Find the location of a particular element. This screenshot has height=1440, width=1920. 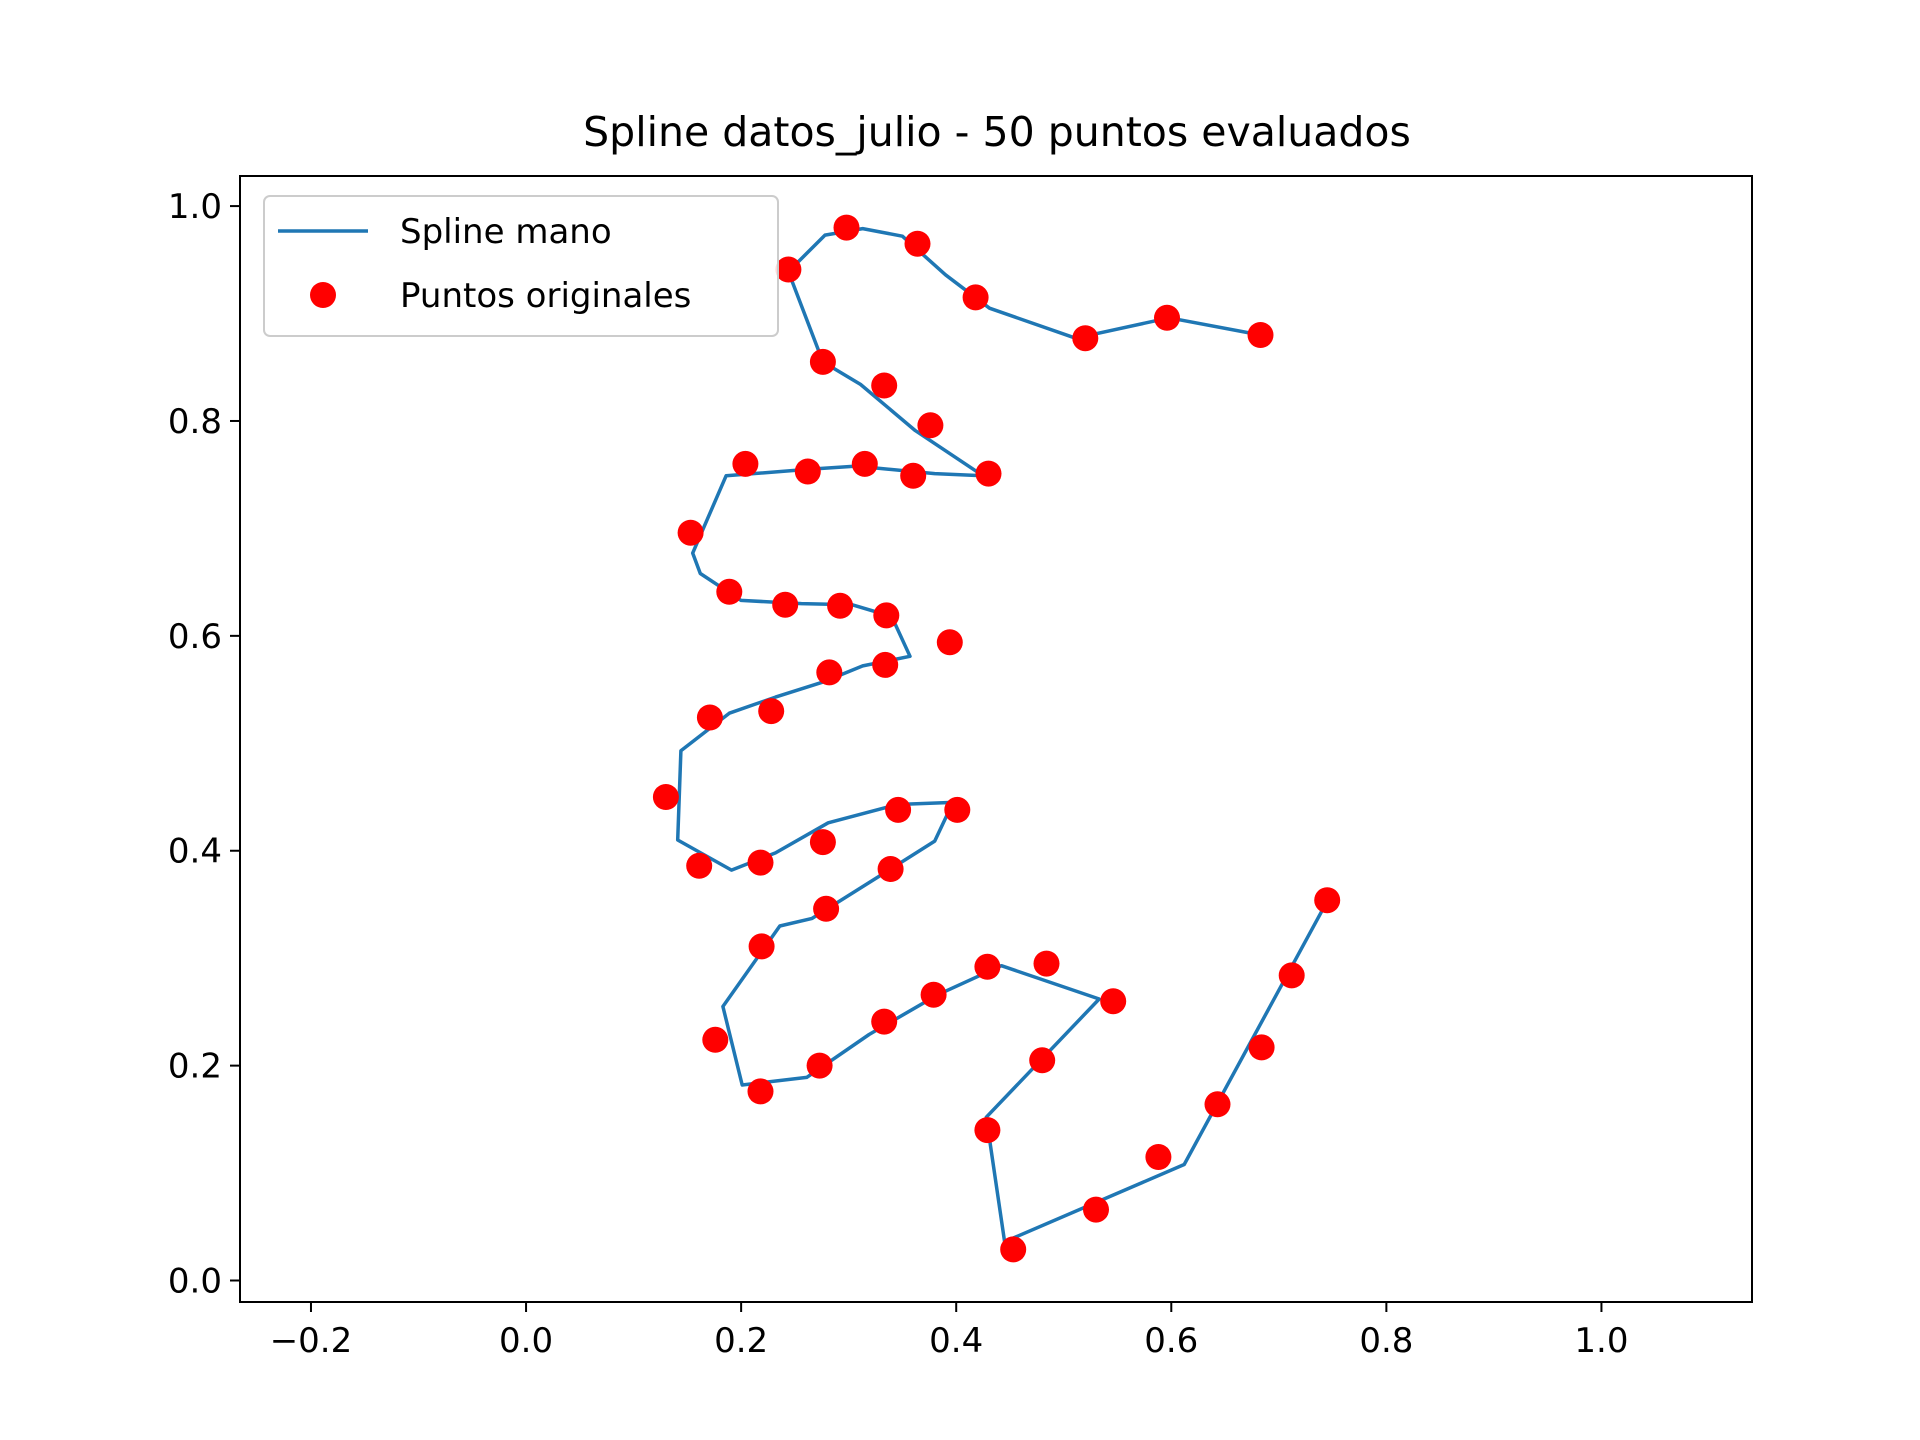

legend-label-points: Puntos originales is located at coordinates (545, 296).